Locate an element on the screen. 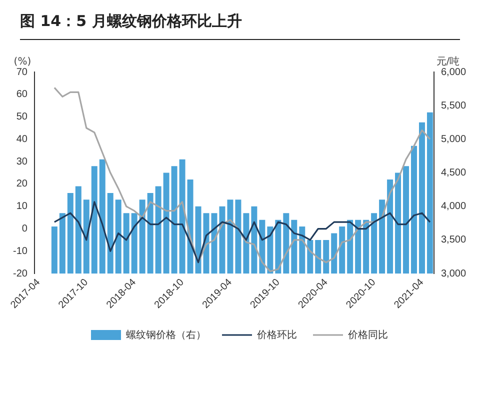  chart-title: 图 14：5 月螺纹钢价格环比上升 is located at coordinates (240, 26).